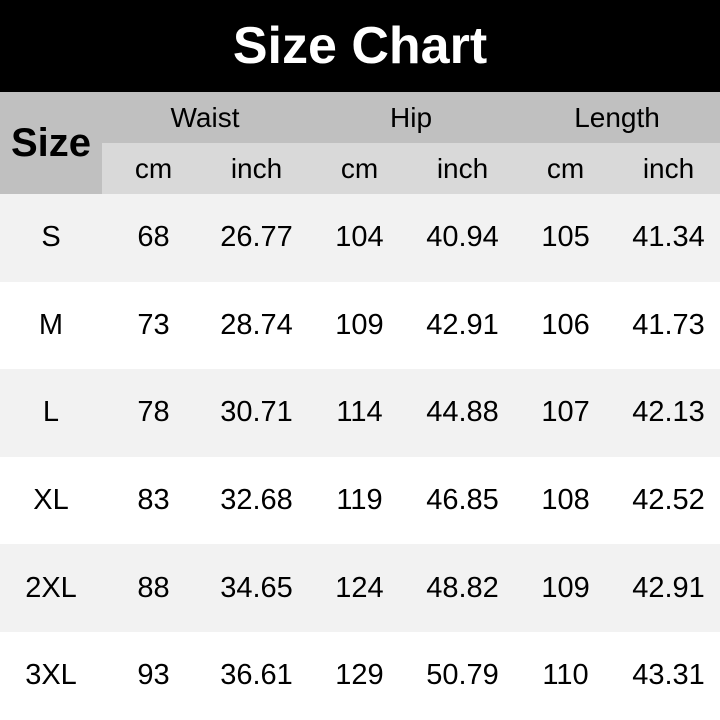 The image size is (720, 720). I want to click on size-cell: XL, so click(51, 500).